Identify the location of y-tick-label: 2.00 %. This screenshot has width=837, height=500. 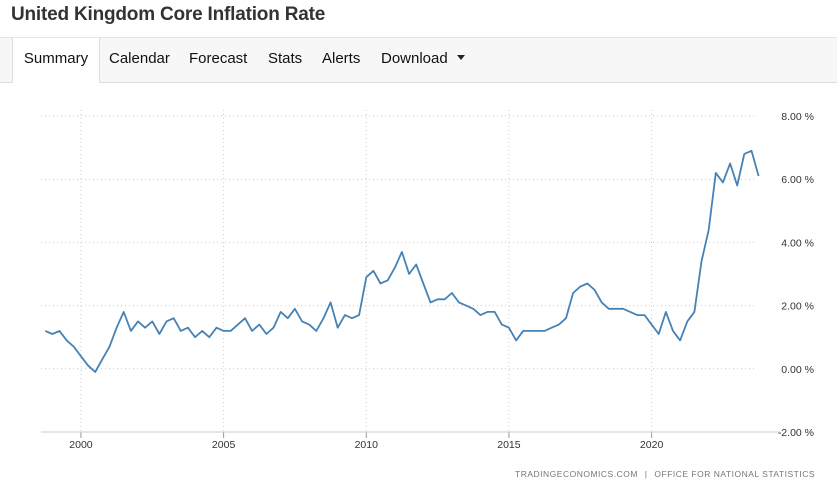
(797, 307).